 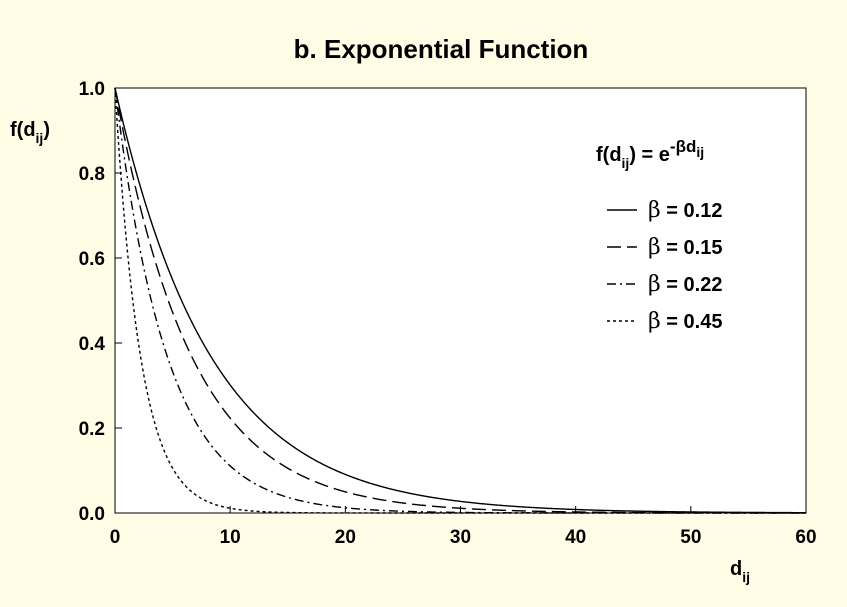 What do you see at coordinates (805, 537) in the screenshot?
I see `x-tick-label: 60` at bounding box center [805, 537].